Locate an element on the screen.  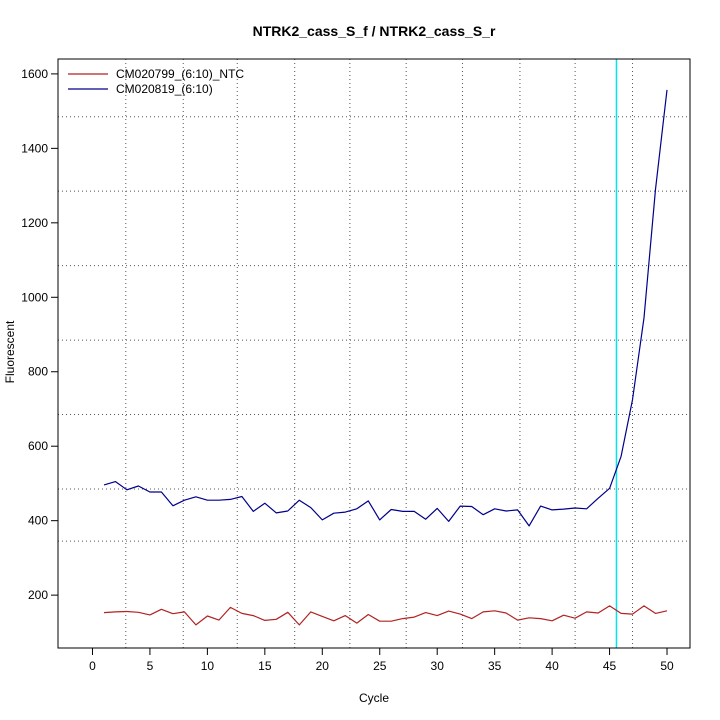
x-tick-label: 15 is located at coordinates (265, 666).